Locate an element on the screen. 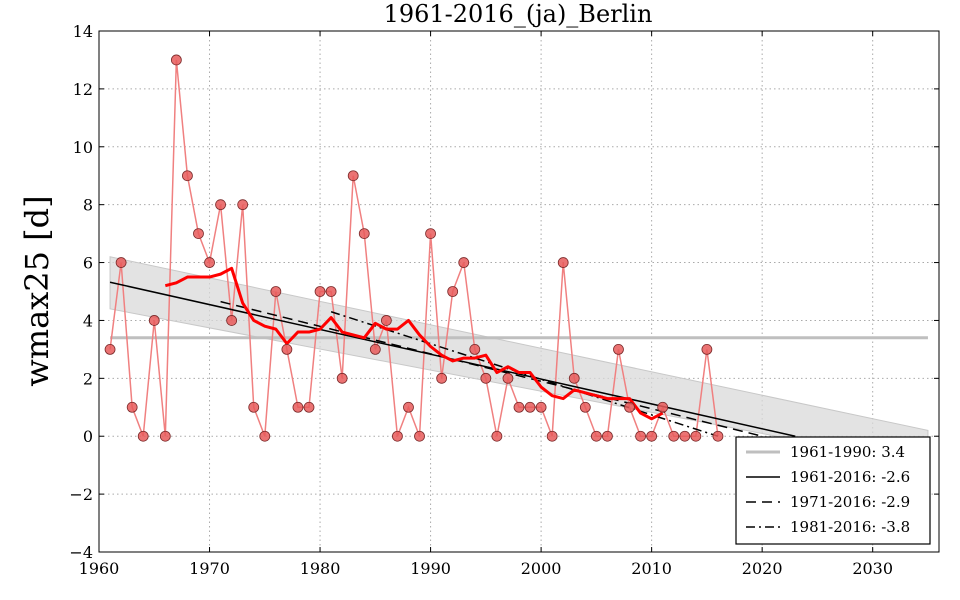 The width and height of the screenshot is (960, 600). moving-average-line is located at coordinates (414, 343).